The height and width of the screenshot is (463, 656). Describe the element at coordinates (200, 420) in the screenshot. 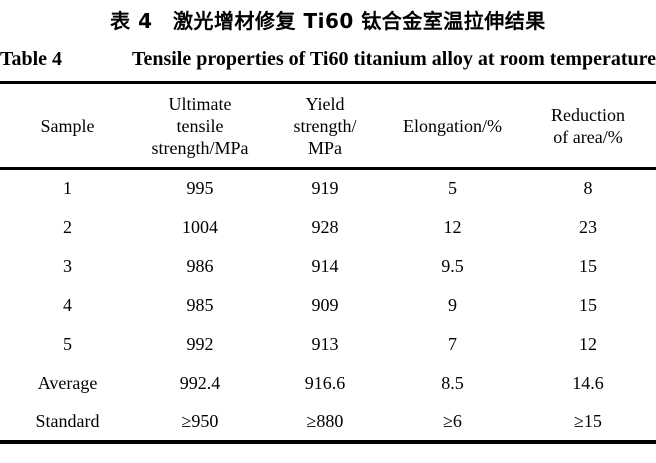

I see `table-cell: ≥950` at that location.